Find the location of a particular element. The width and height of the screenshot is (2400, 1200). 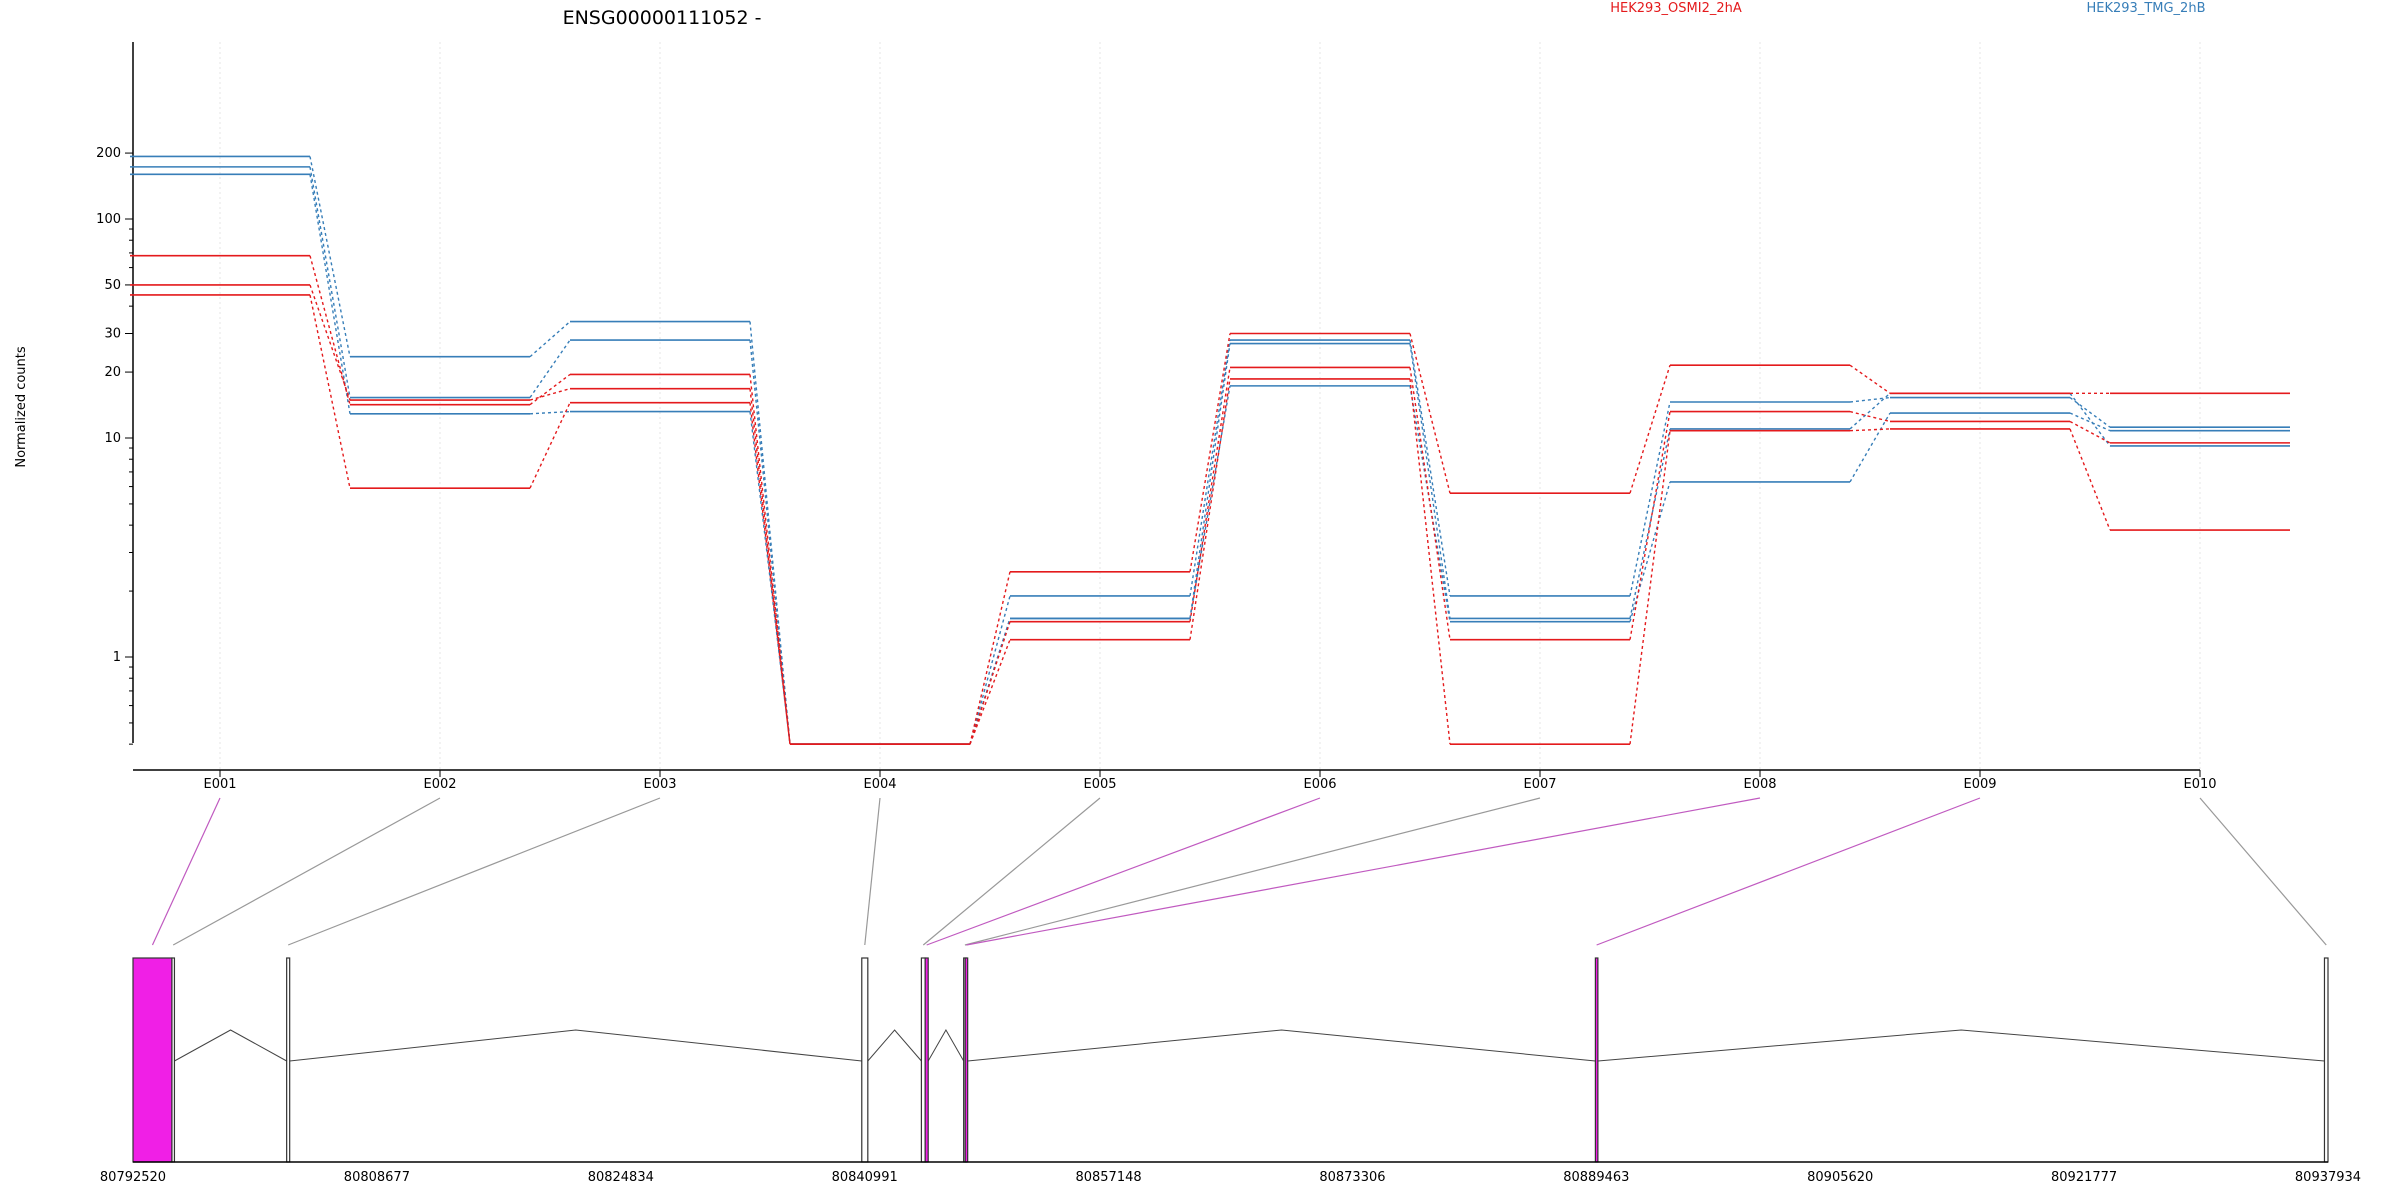

x-tick-label-E009: E009 is located at coordinates (1979, 784).